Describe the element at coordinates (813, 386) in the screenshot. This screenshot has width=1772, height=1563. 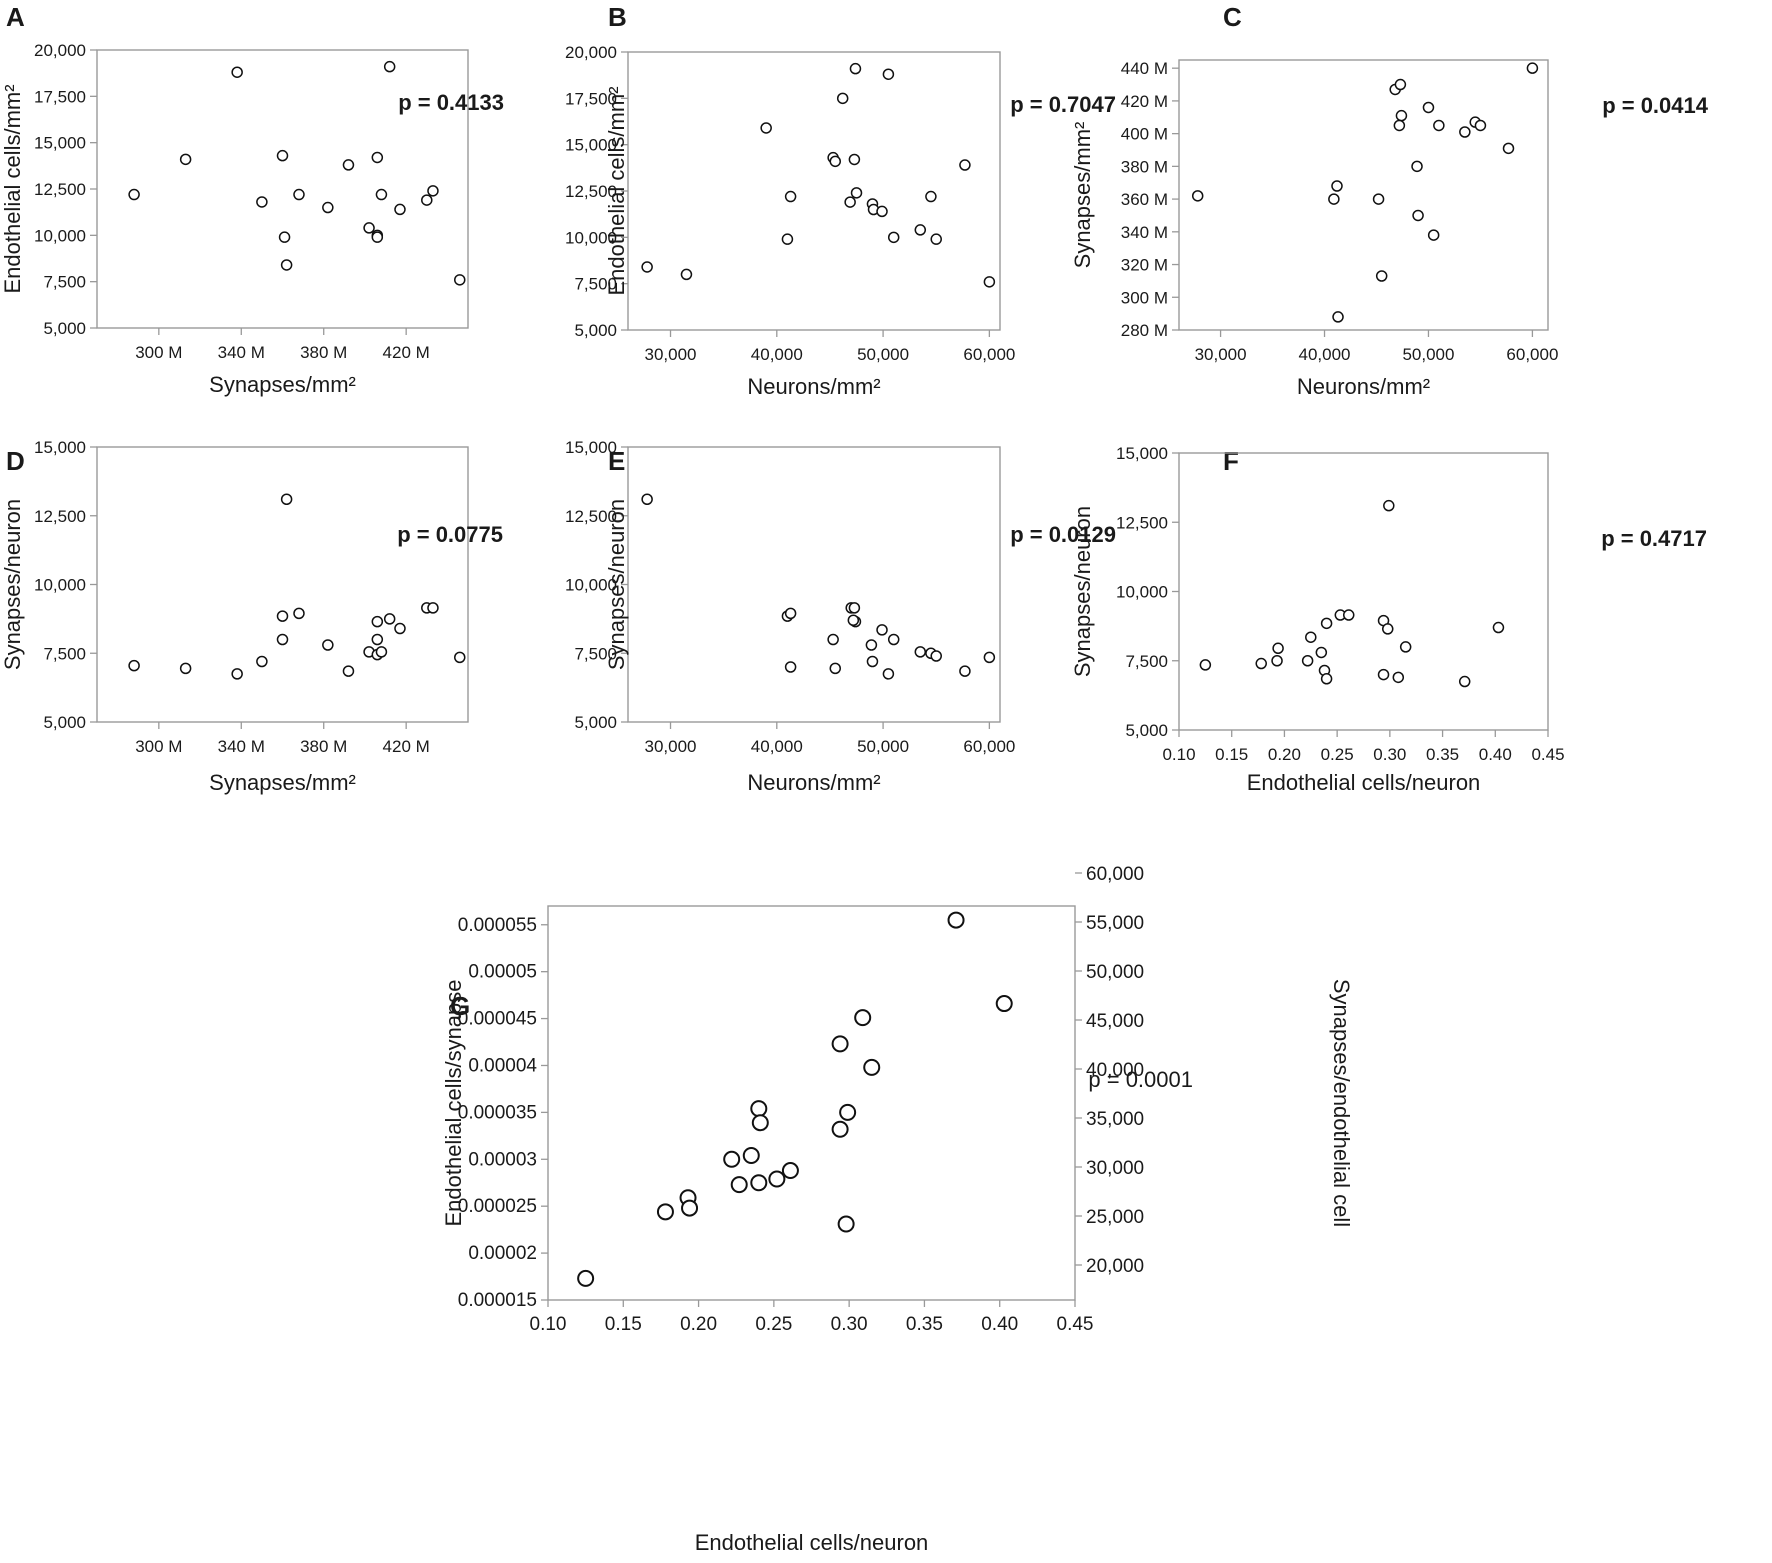
I see `x-axis-label: Neurons/mm²` at that location.